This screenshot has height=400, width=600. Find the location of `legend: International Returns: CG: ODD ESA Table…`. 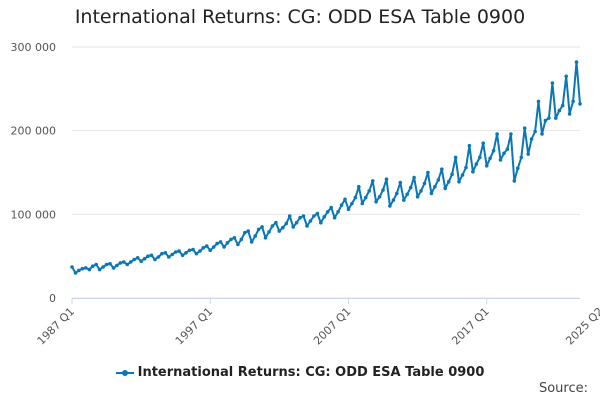

legend: International Returns: CG: ODD ESA Table… is located at coordinates (300, 372).